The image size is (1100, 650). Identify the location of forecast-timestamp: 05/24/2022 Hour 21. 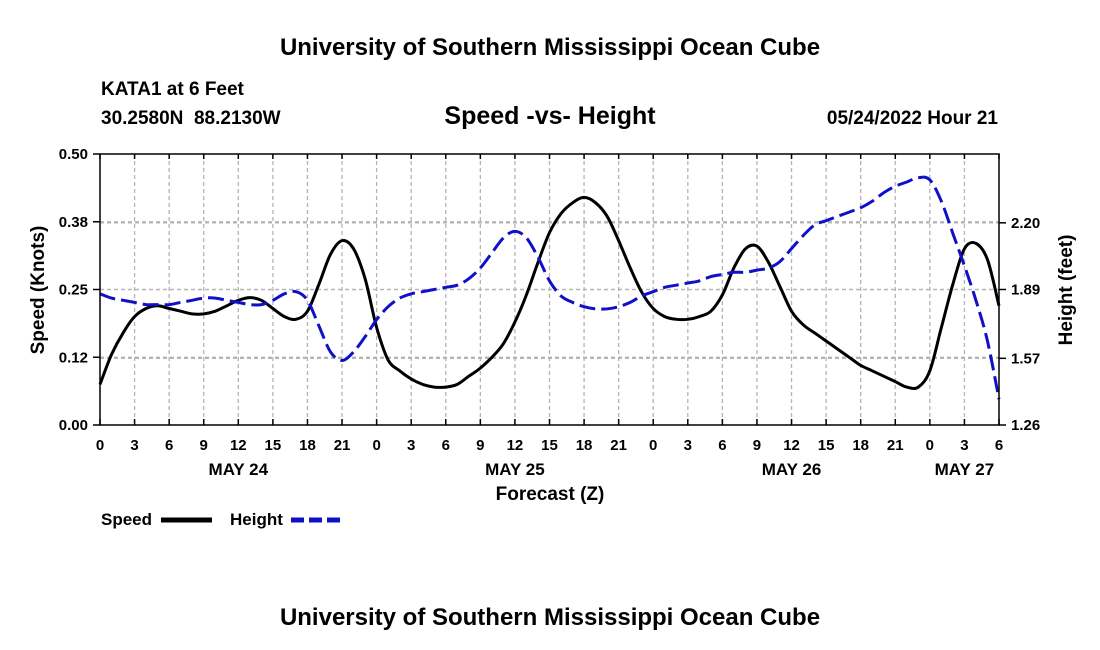
(913, 118).